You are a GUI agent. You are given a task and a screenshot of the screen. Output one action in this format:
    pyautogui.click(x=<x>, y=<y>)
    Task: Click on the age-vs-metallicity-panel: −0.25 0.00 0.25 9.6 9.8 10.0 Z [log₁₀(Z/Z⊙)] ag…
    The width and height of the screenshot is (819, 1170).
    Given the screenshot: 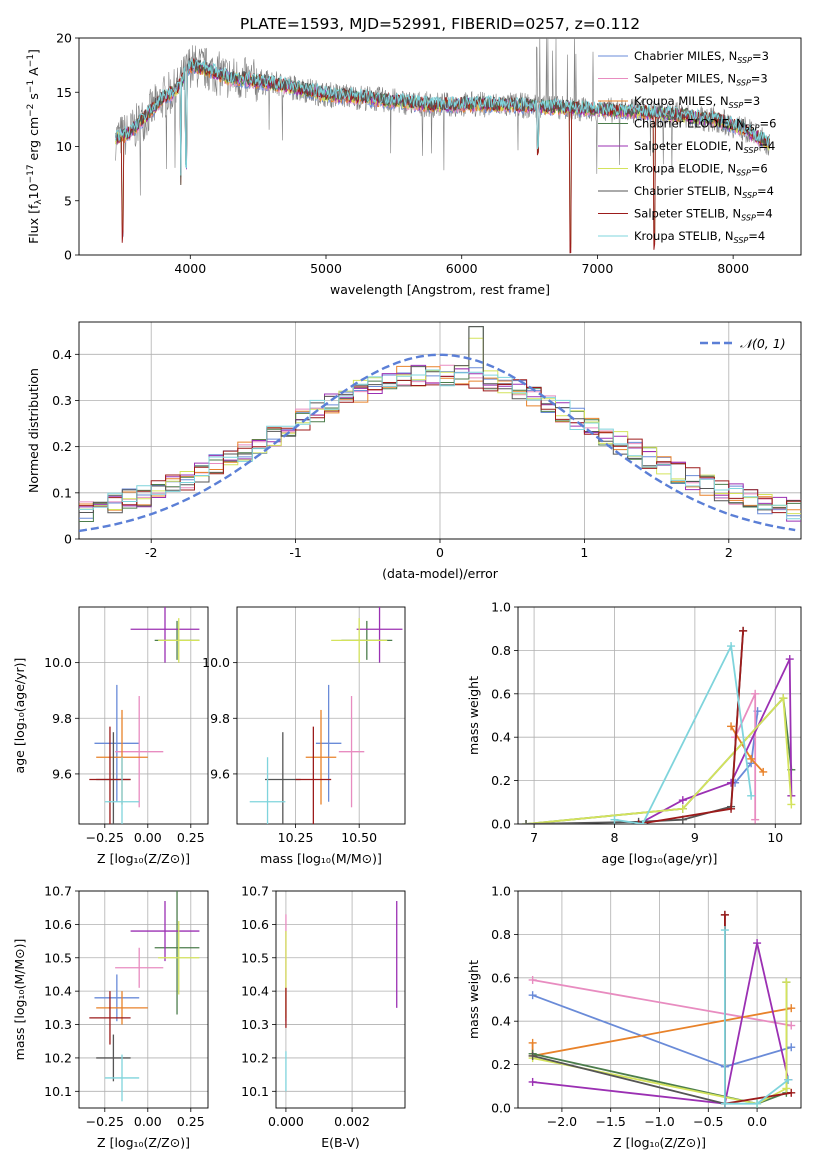 What is the action you would take?
    pyautogui.click(x=110, y=736)
    